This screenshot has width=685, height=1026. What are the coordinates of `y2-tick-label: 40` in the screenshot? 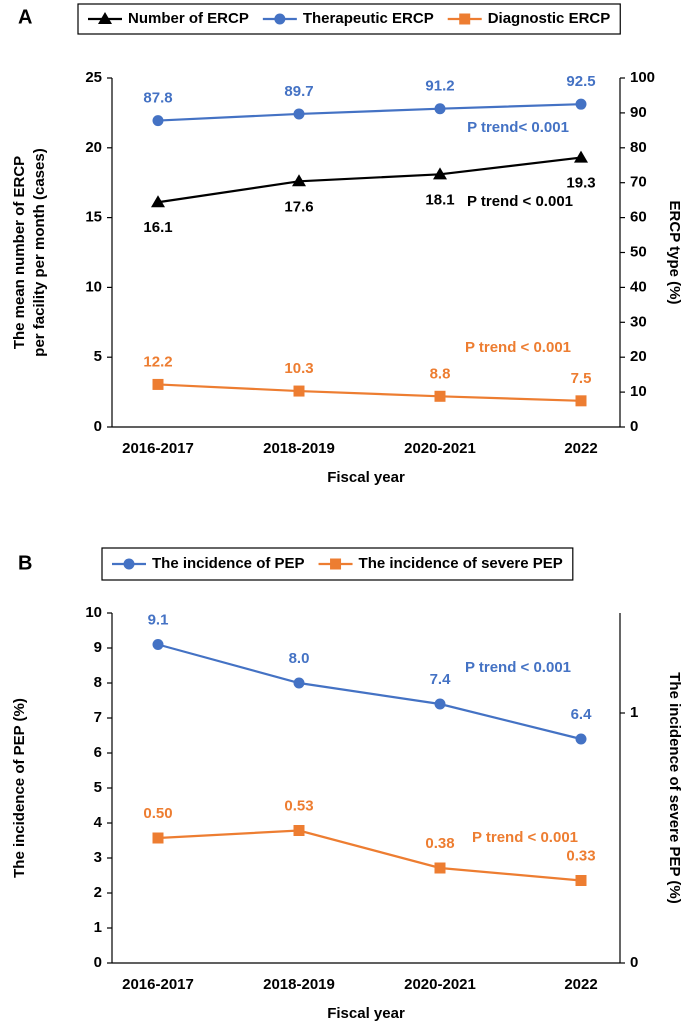 It's located at (638, 286).